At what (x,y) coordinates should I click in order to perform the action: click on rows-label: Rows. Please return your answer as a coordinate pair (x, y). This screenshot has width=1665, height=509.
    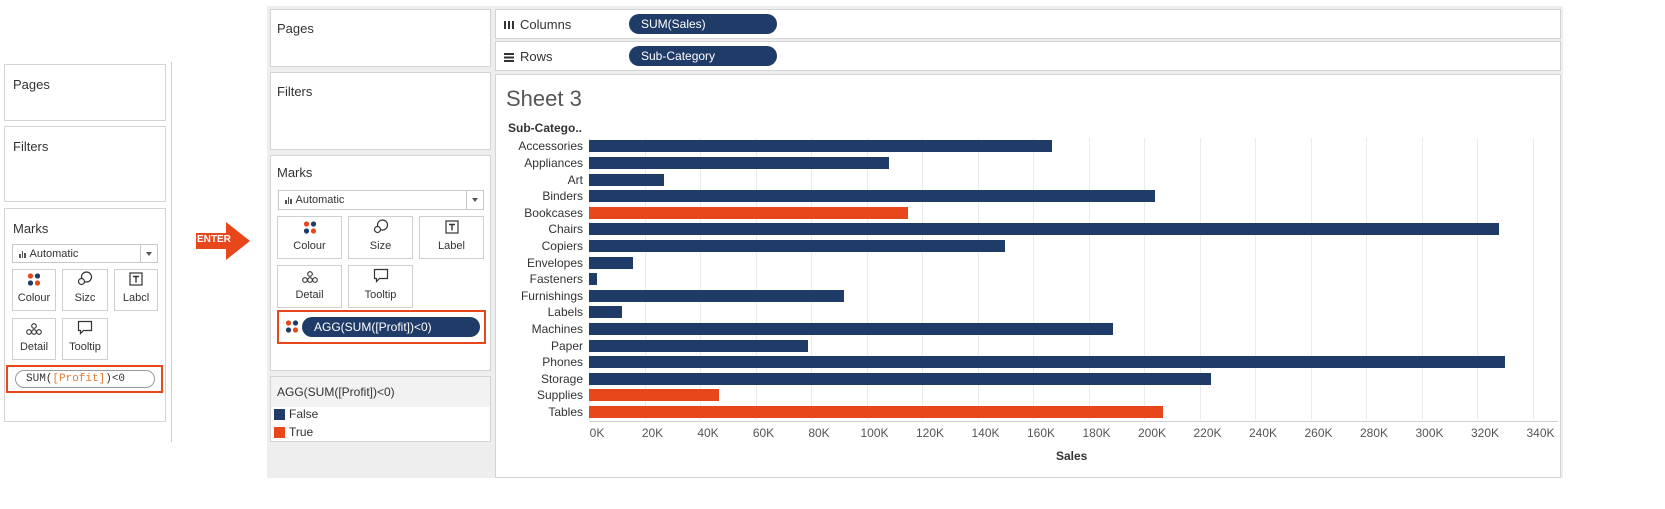
    Looking at the image, I should click on (536, 56).